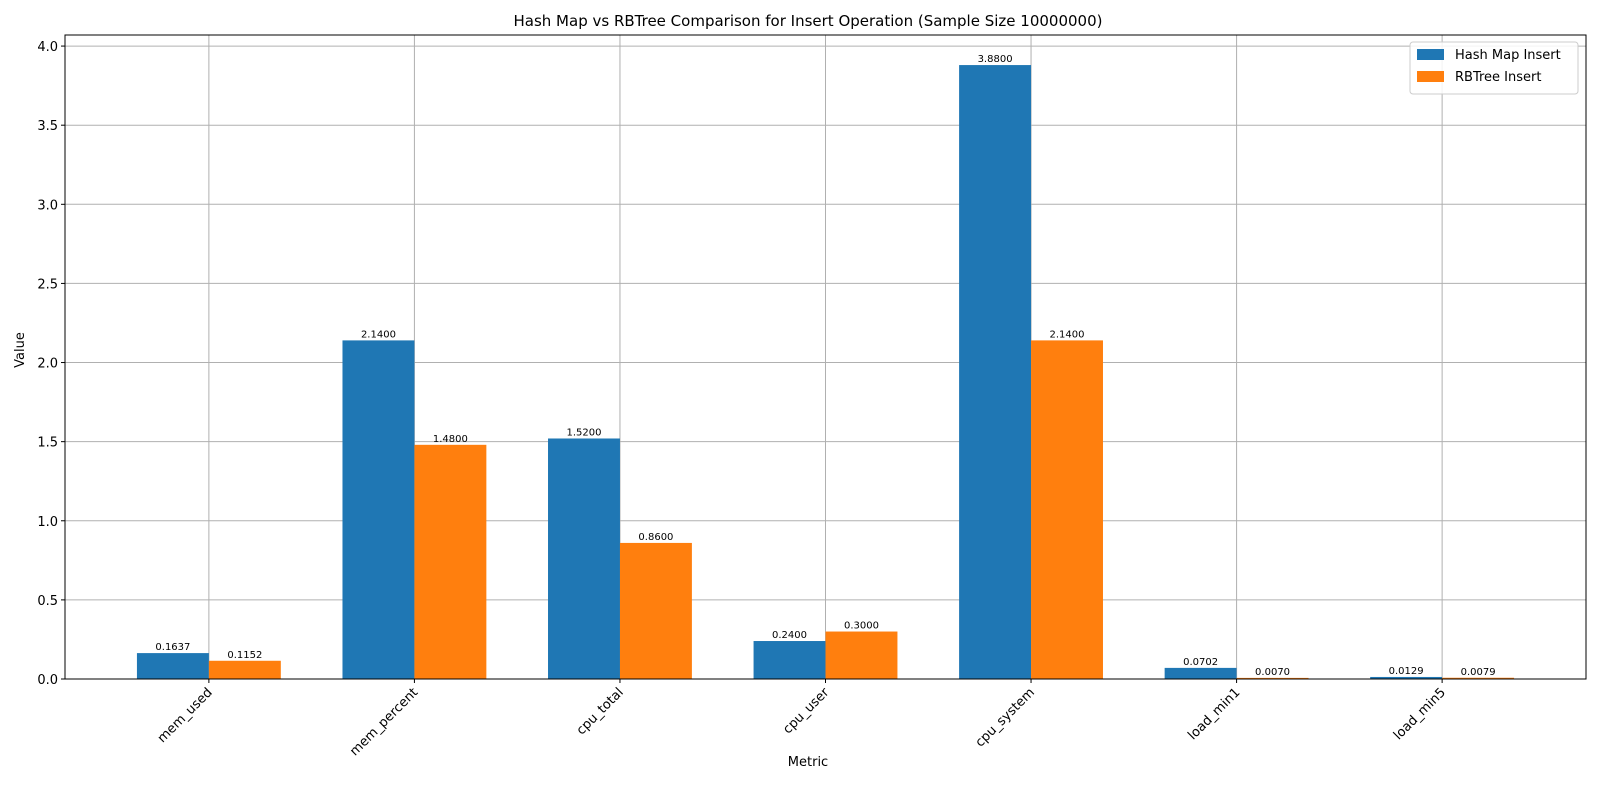 This screenshot has height=800, width=1600. What do you see at coordinates (1272, 672) in the screenshot?
I see `data-label: 0.0070` at bounding box center [1272, 672].